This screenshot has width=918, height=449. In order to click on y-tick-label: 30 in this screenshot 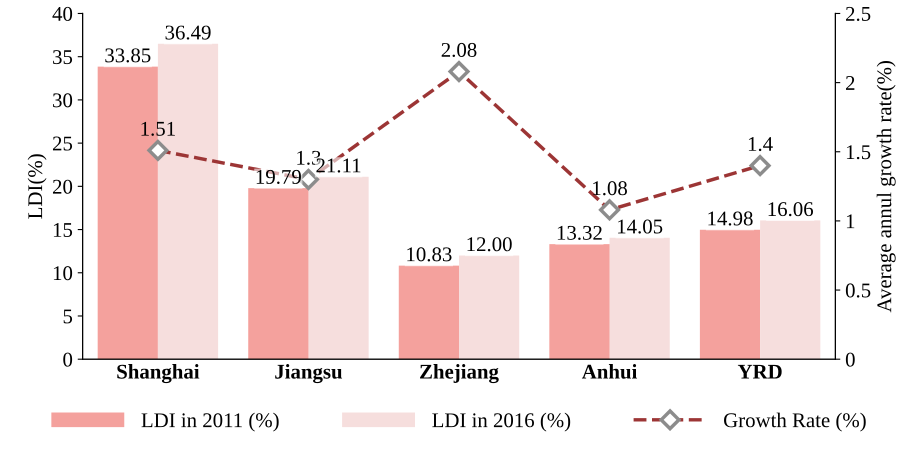, I will do `click(62, 100)`.